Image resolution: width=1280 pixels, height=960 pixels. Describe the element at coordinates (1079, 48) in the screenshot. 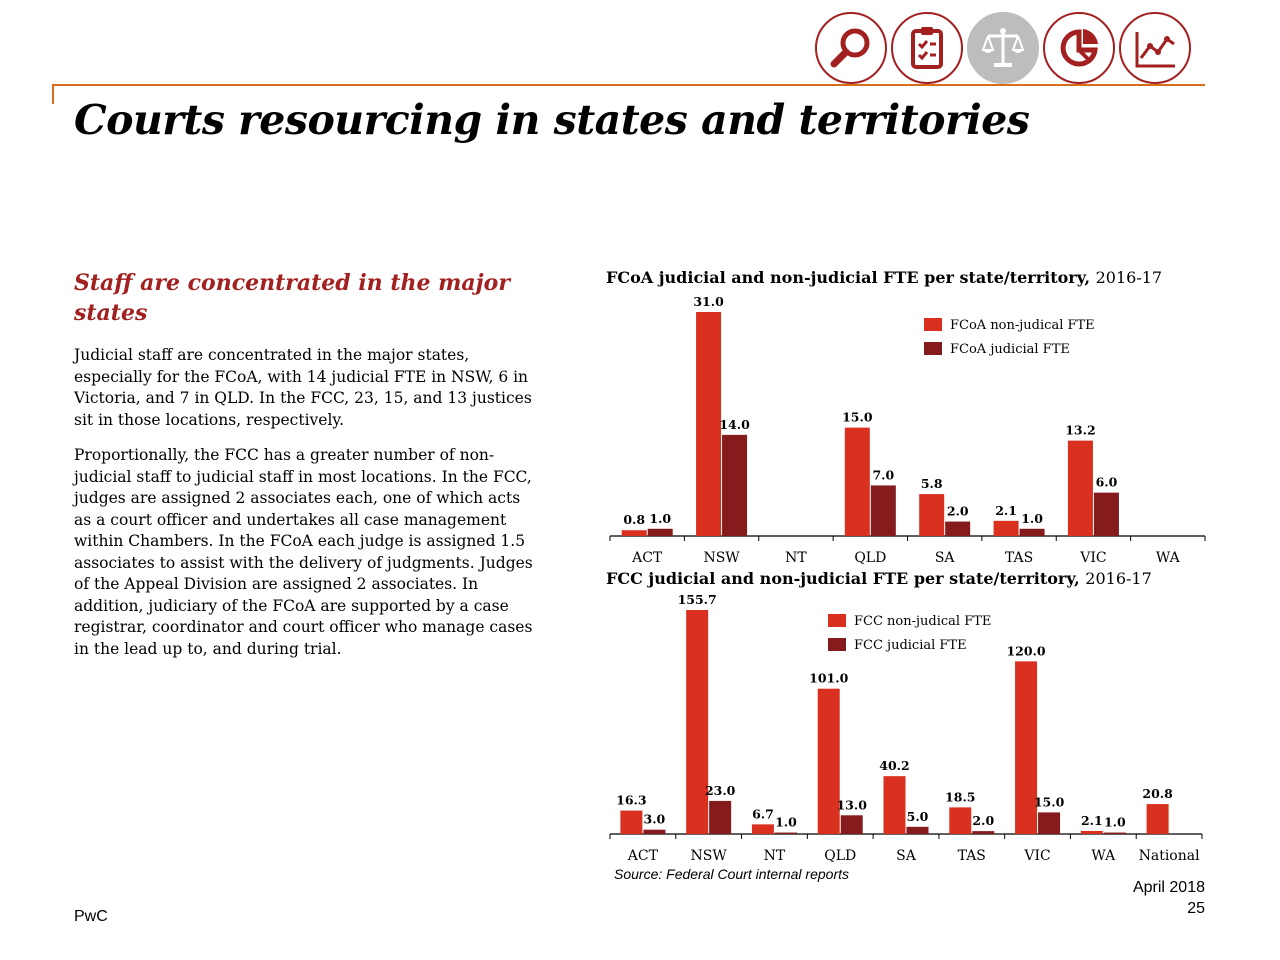

I see `pie-chart-icon` at that location.